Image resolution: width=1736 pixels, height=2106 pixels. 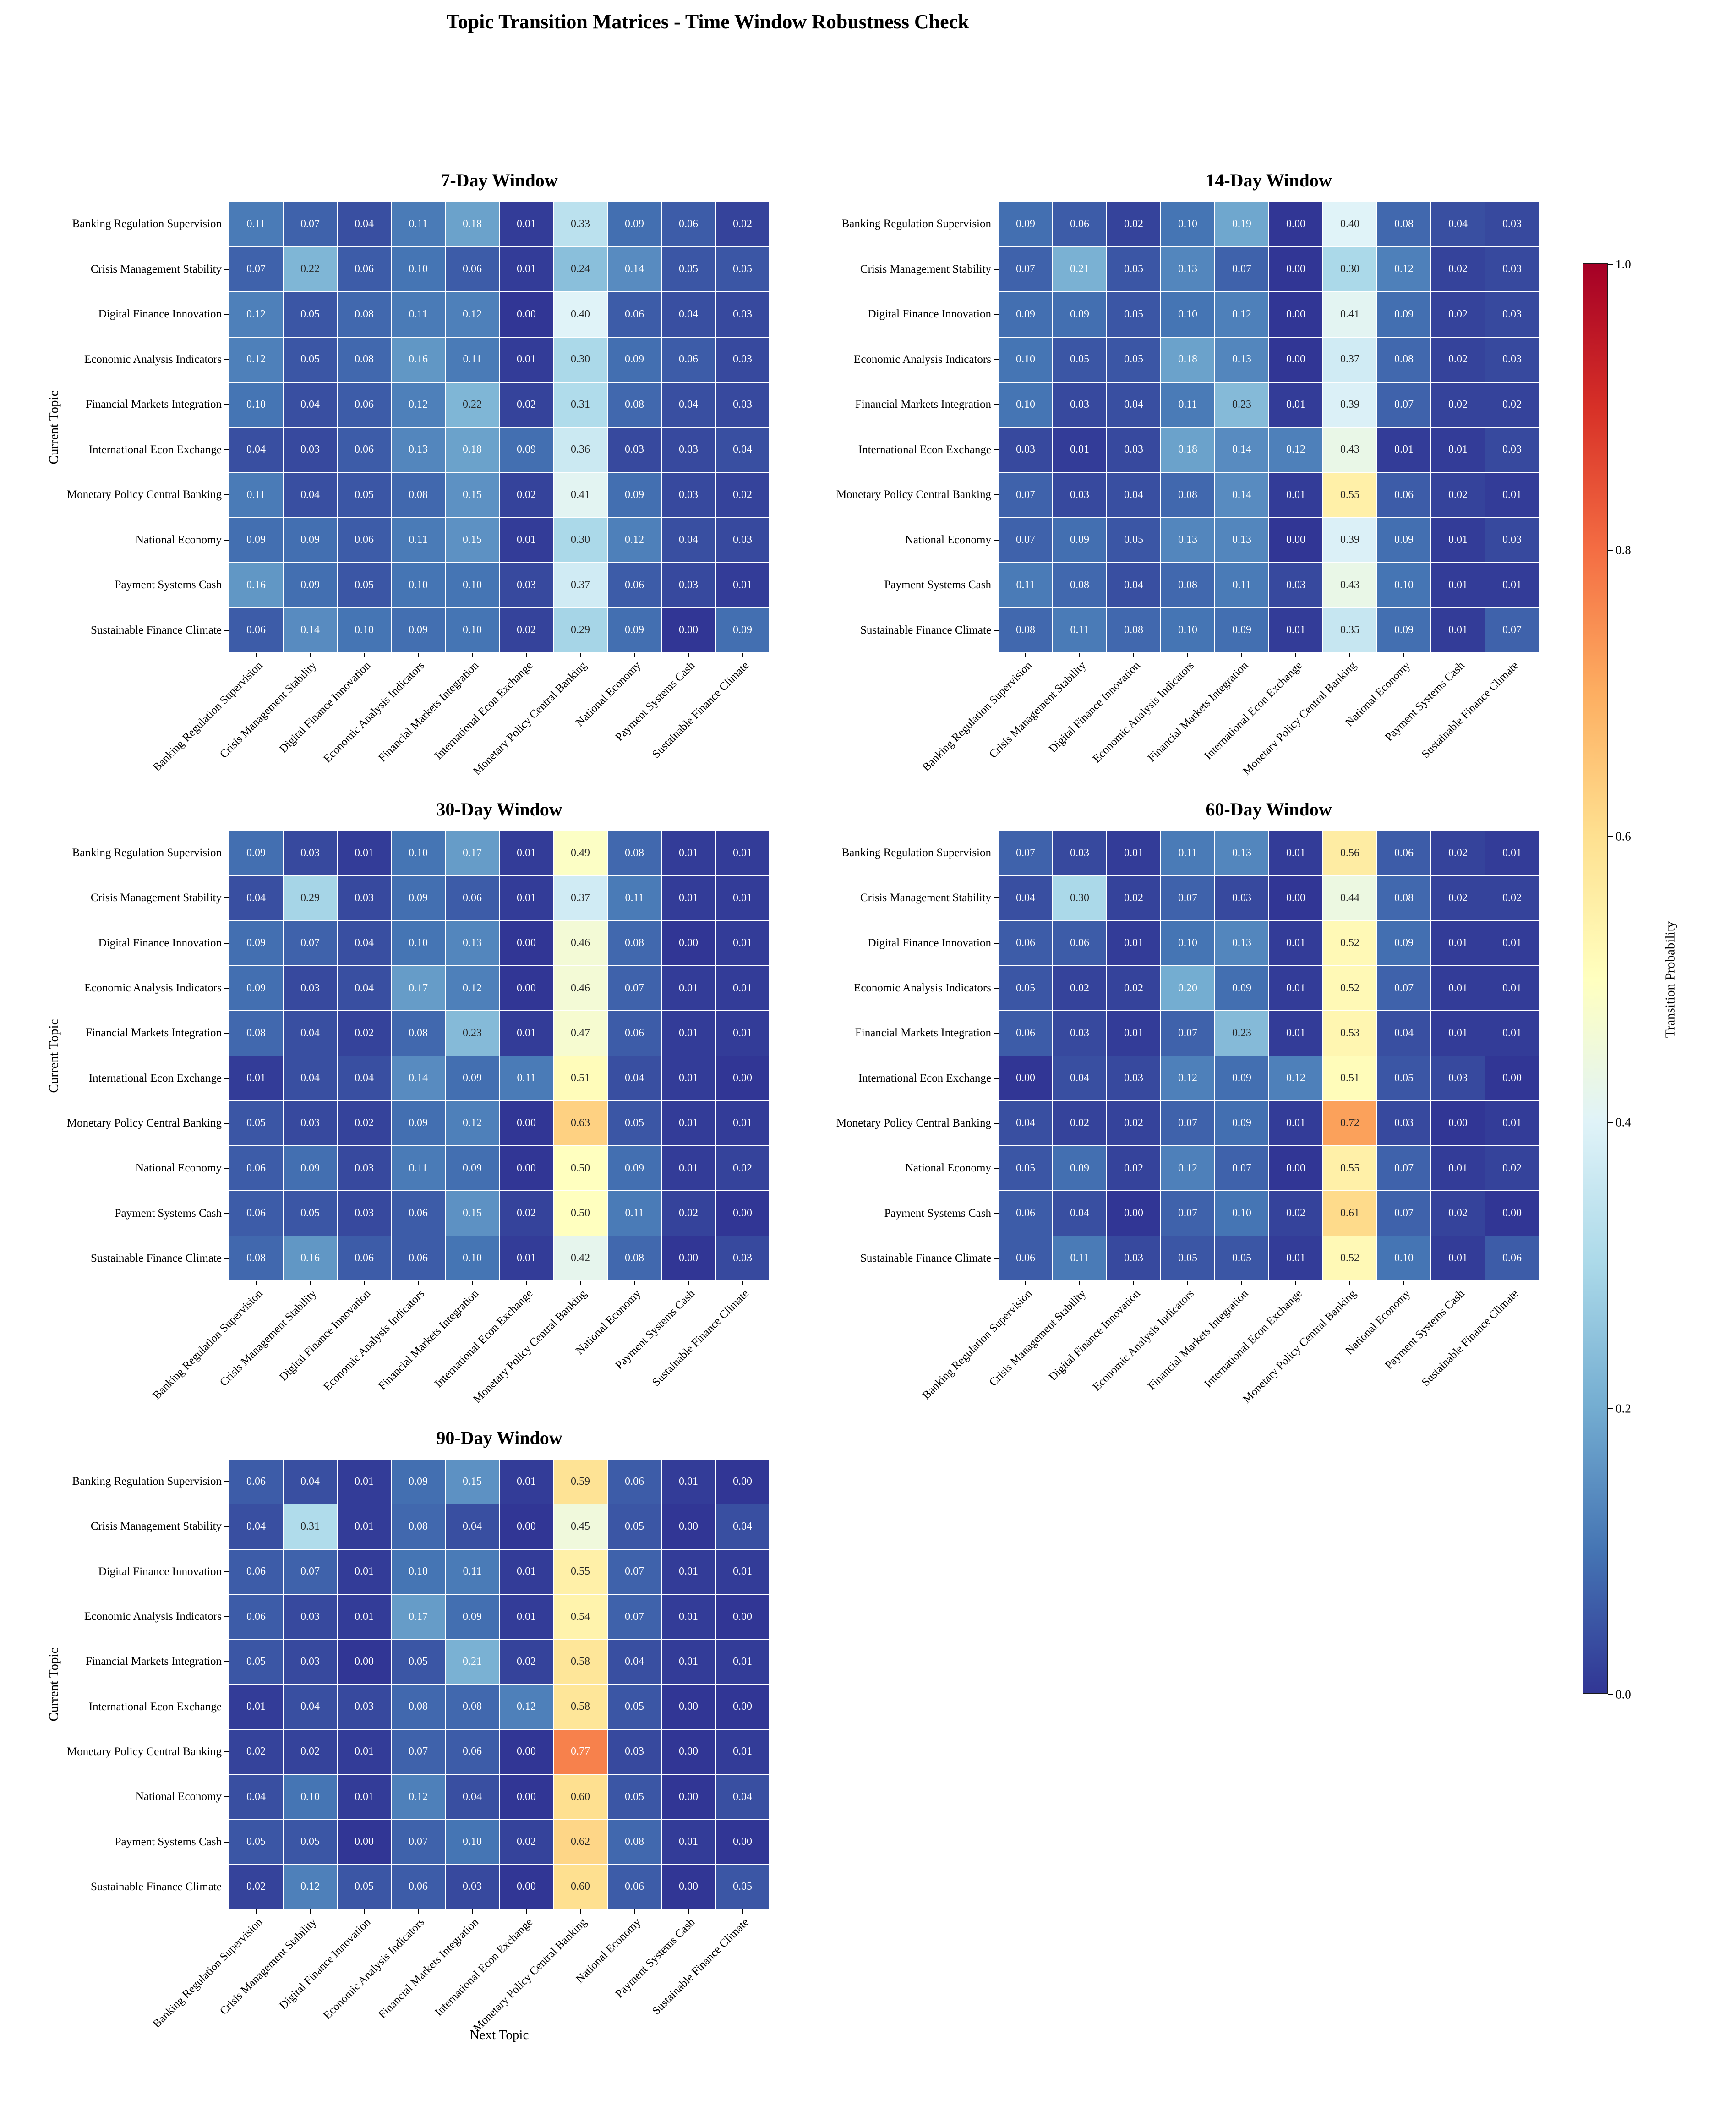 I want to click on y-tick-label: Monetary Policy Central Banking, so click(x=144, y=1122).